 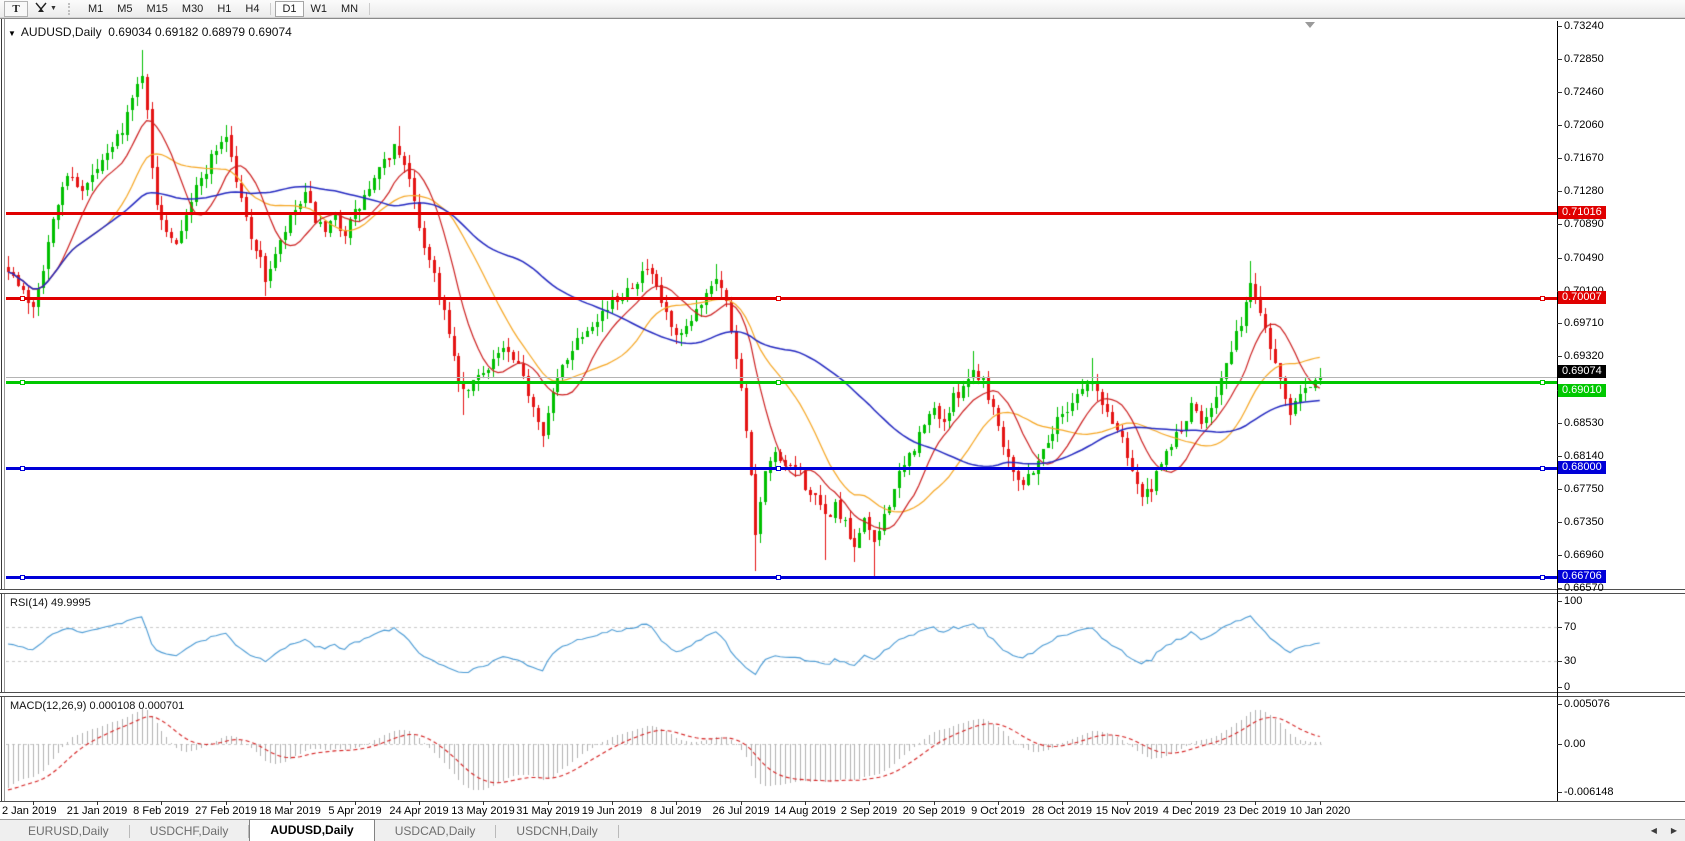 What do you see at coordinates (1584, 456) in the screenshot?
I see `price-axis-tick-label: 0.68140` at bounding box center [1584, 456].